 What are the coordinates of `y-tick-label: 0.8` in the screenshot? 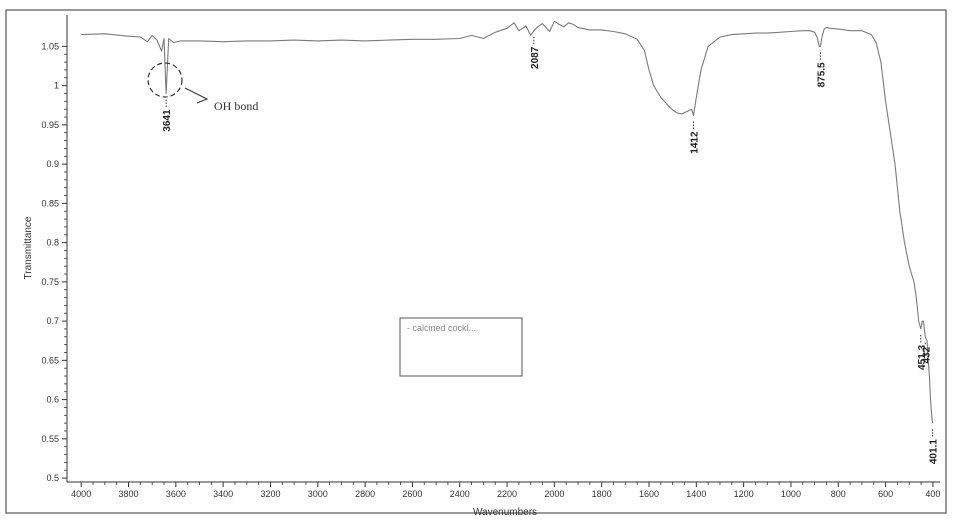 It's located at (52, 243).